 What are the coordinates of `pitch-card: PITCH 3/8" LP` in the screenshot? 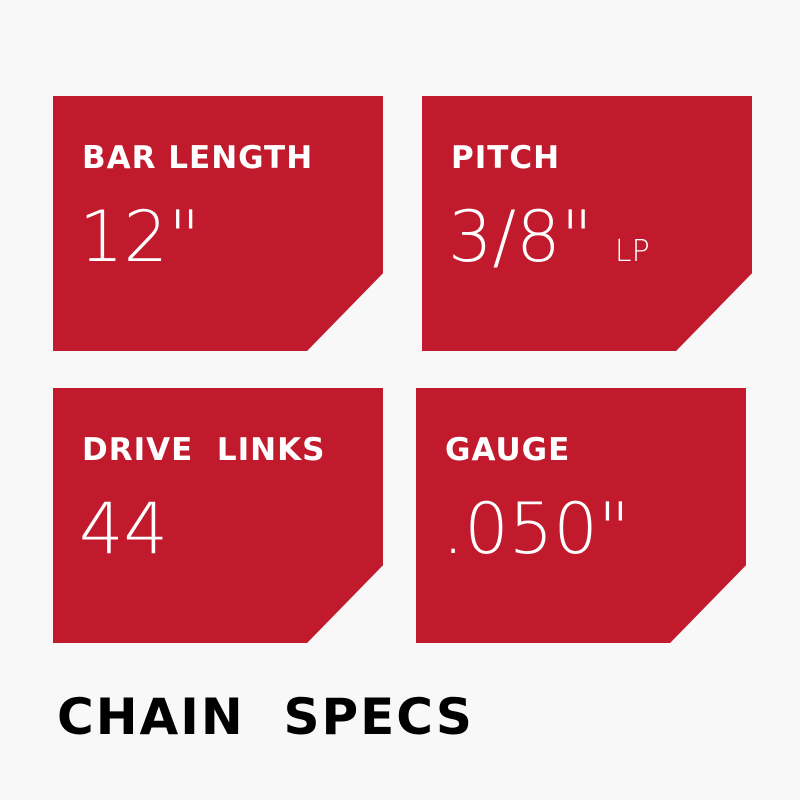 It's located at (587, 223).